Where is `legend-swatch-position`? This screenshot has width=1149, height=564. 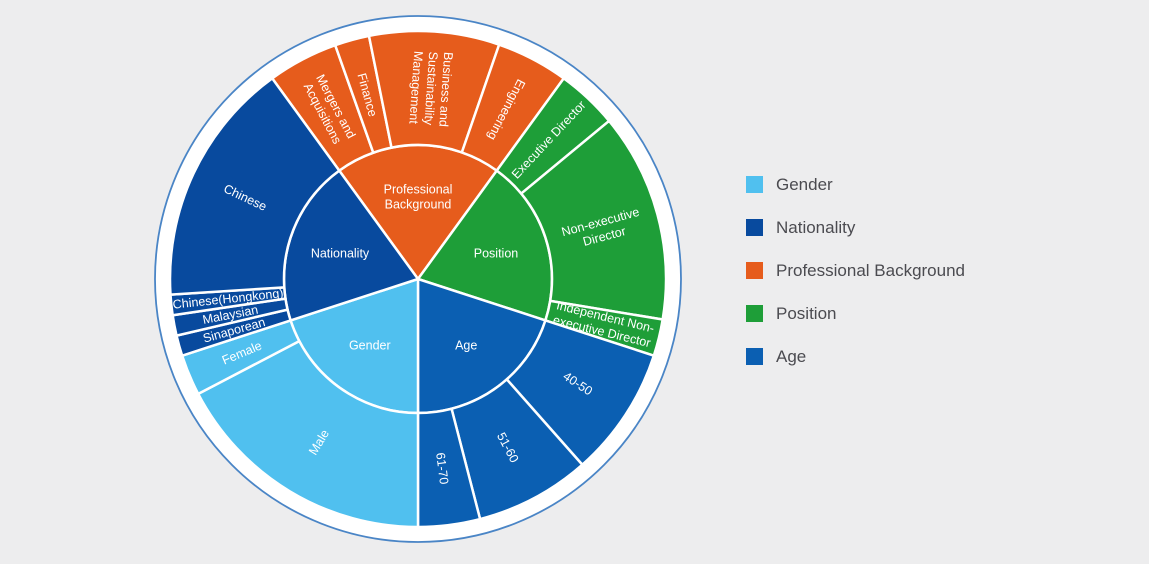 legend-swatch-position is located at coordinates (754, 313).